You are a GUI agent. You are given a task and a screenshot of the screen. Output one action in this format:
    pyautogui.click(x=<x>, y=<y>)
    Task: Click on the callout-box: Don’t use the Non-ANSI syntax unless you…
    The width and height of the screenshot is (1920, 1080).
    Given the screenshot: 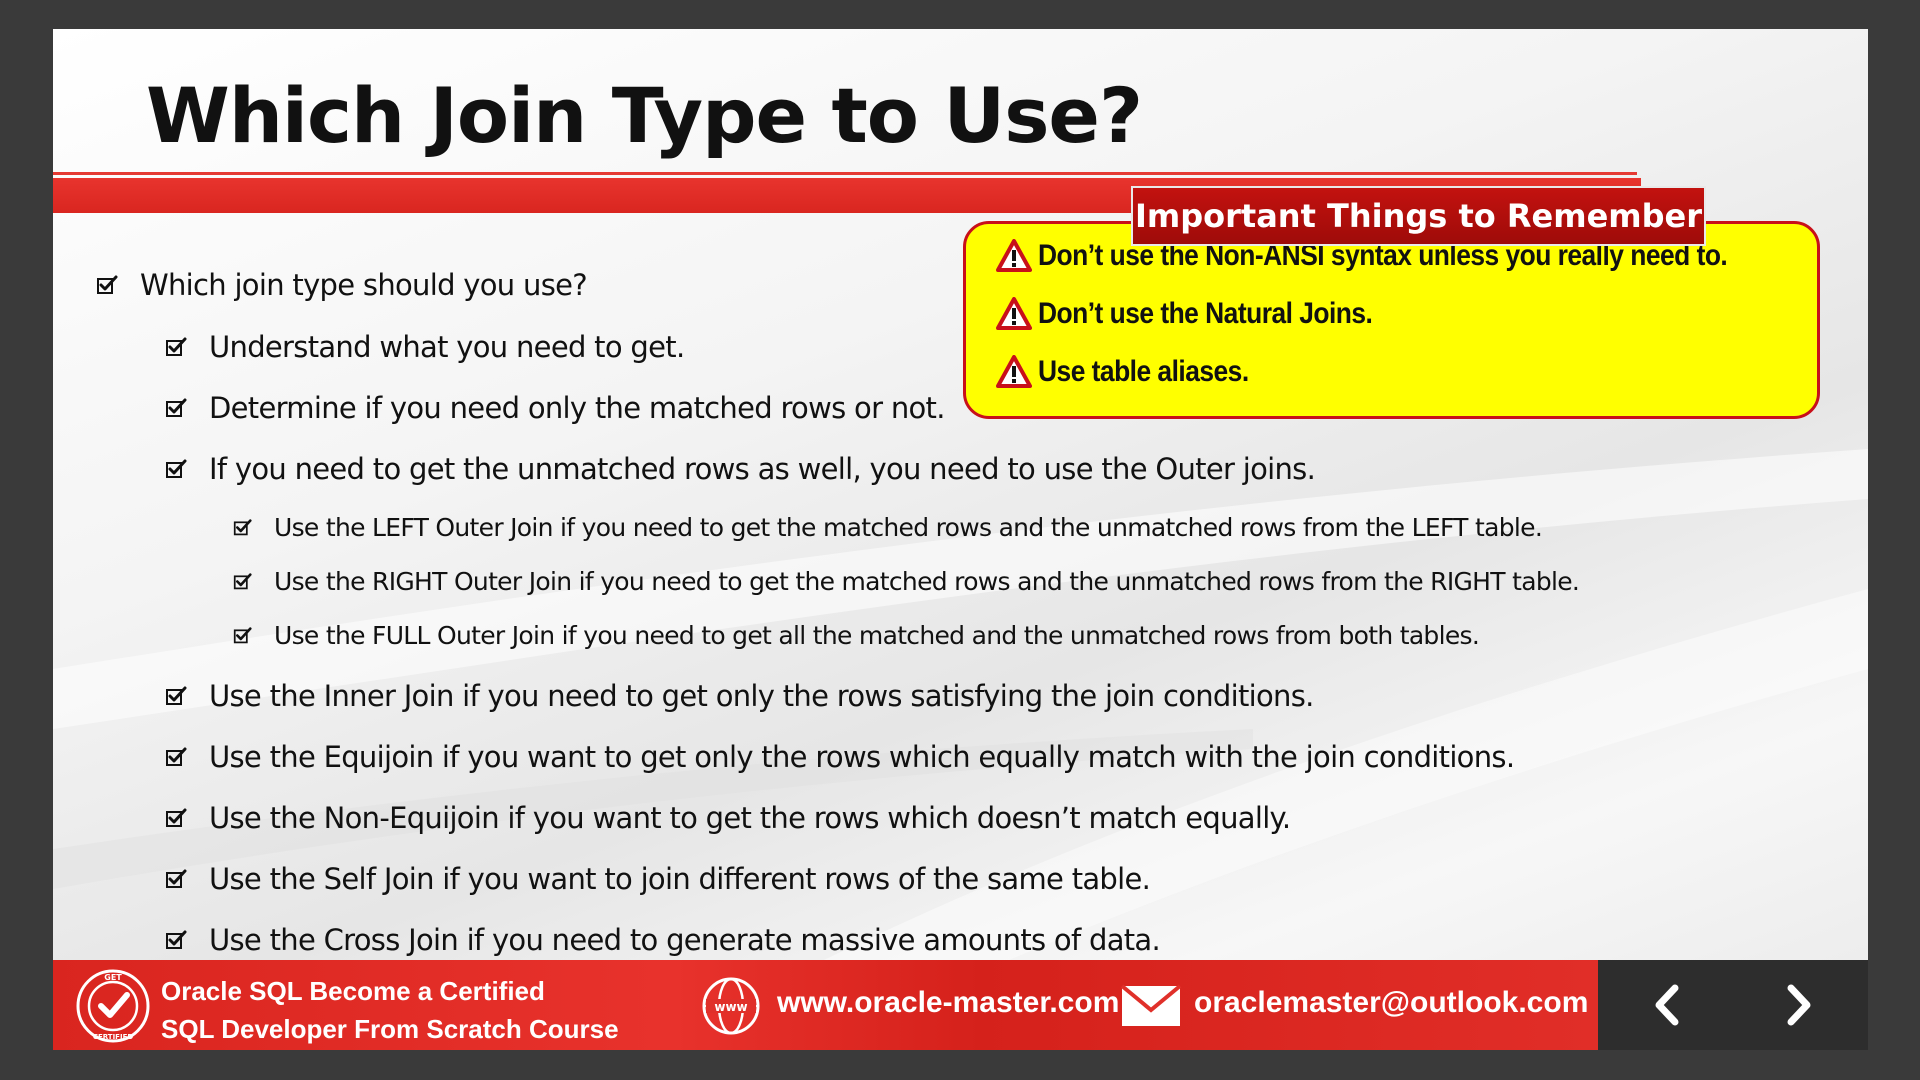 What is the action you would take?
    pyautogui.click(x=1391, y=320)
    